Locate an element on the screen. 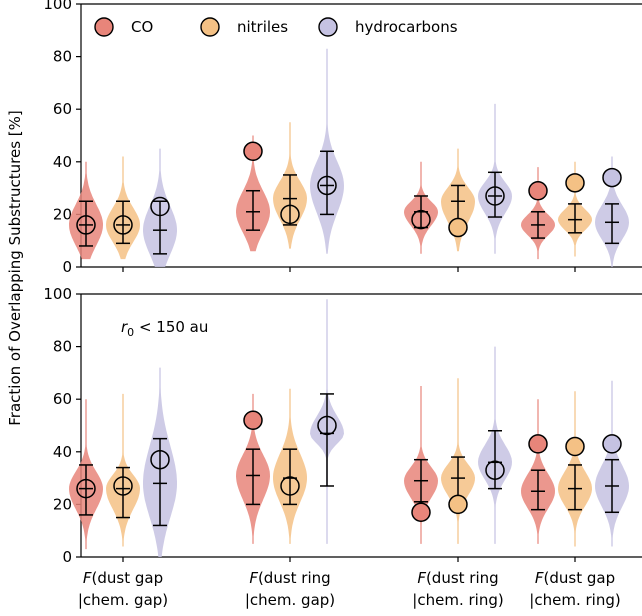 This screenshot has height=616, width=642. legend-marker-CO is located at coordinates (104, 27).